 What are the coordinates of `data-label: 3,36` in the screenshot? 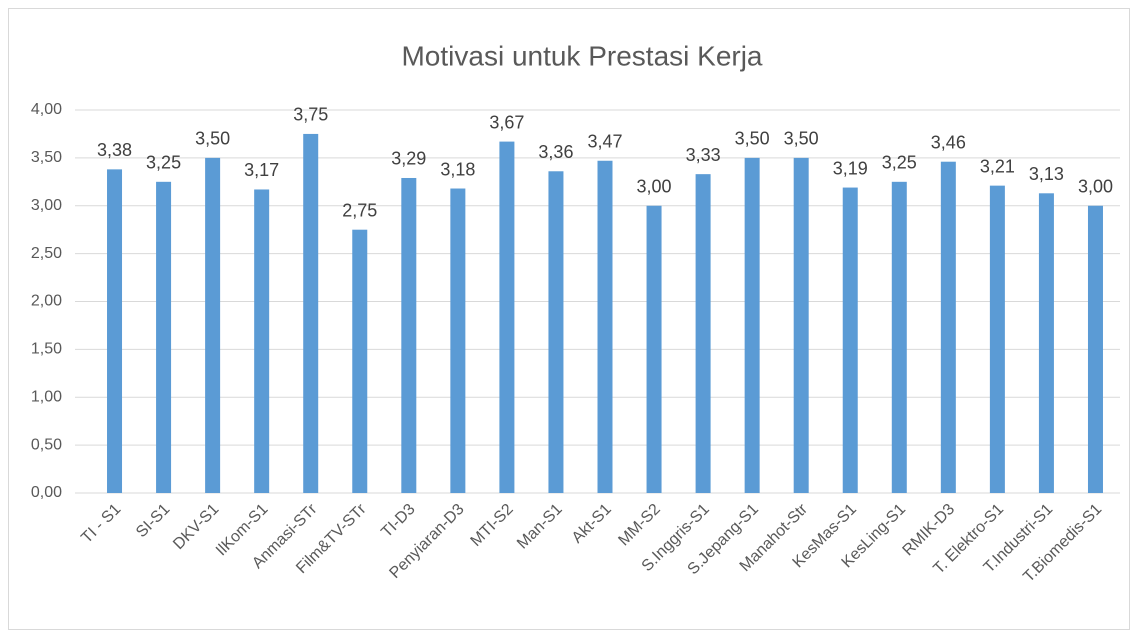 It's located at (555, 152).